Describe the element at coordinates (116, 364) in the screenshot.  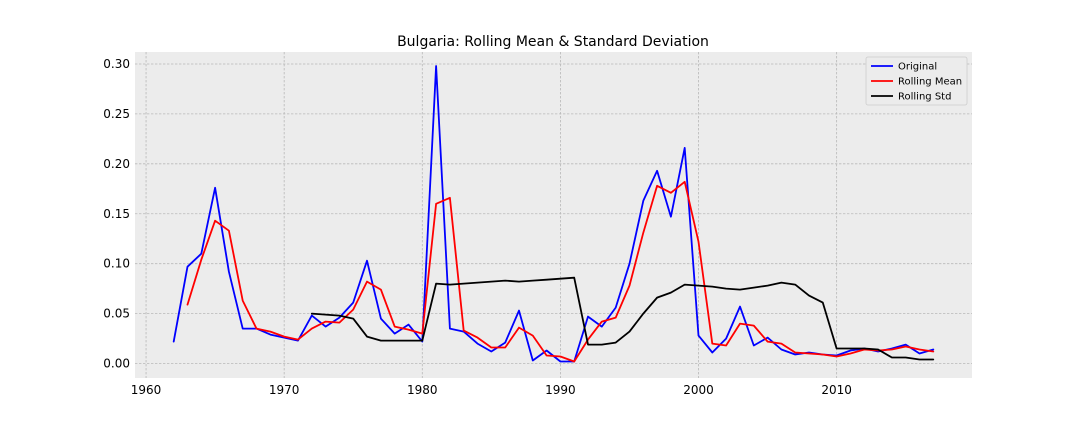
I see `y-tick-label: 0.00` at that location.